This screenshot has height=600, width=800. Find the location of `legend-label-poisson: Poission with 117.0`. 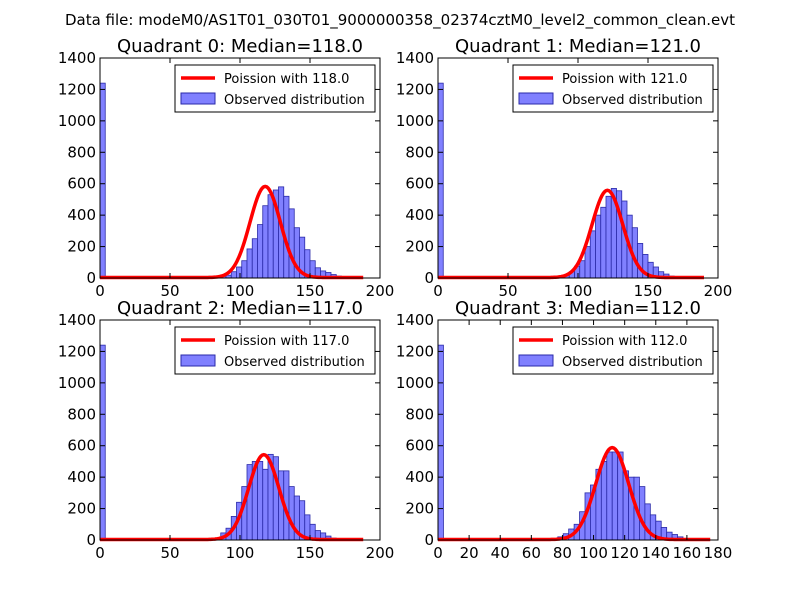

legend-label-poisson: Poission with 117.0 is located at coordinates (286, 341).